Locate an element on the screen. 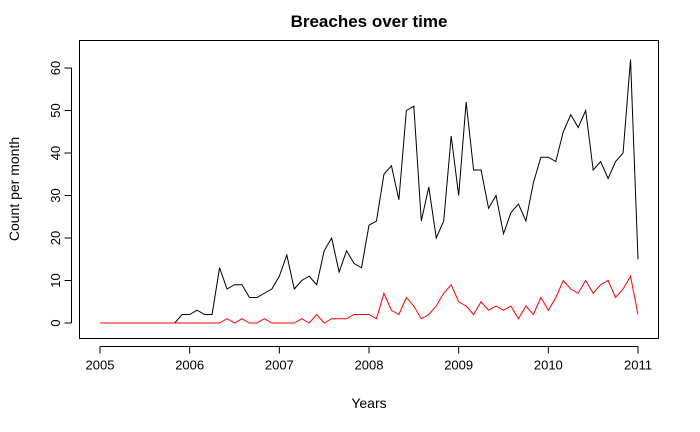  y-tick-label: 40 is located at coordinates (55, 153).